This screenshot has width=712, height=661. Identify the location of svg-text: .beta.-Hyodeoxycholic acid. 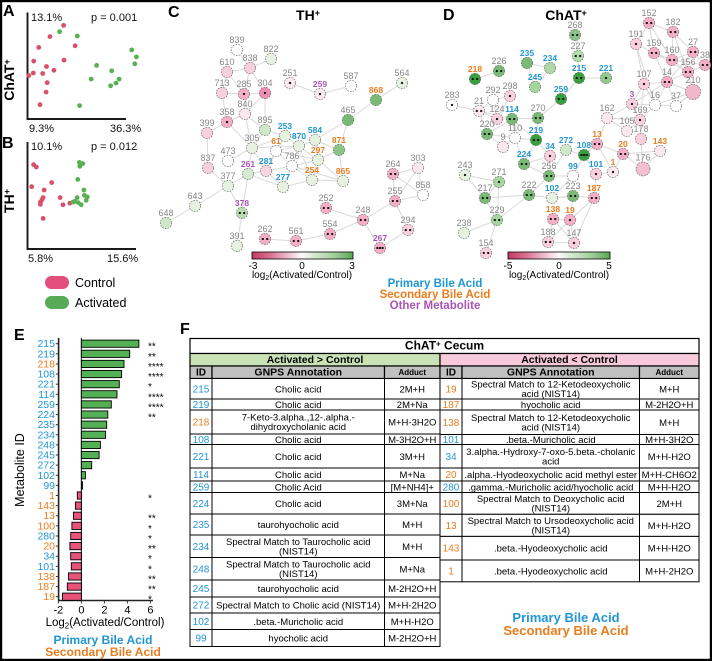
(551, 571).